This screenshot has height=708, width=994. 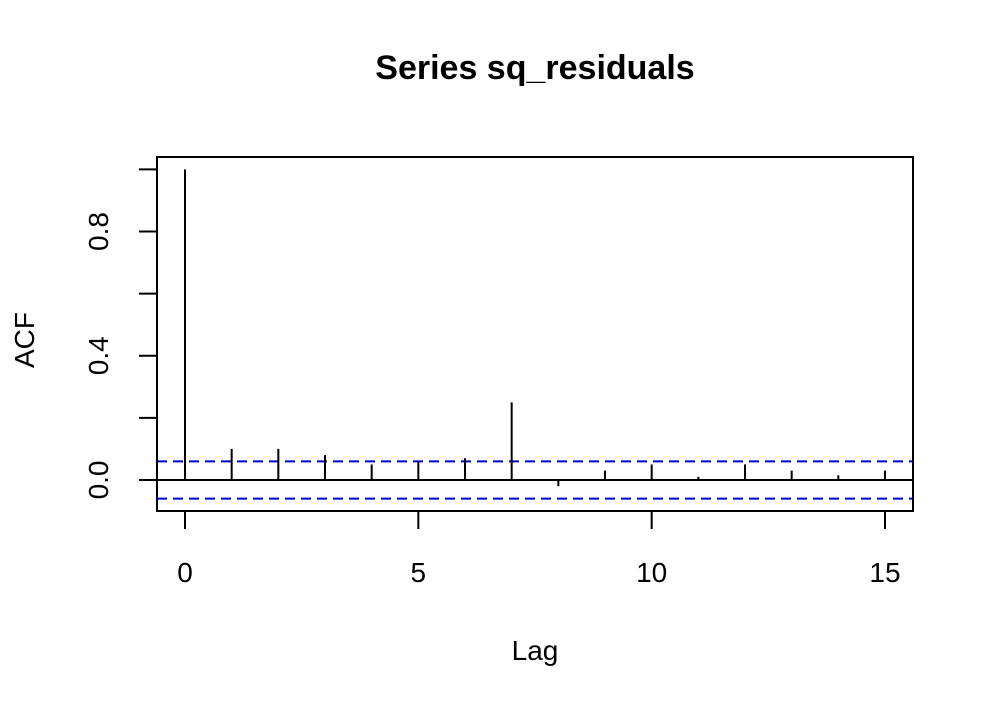 What do you see at coordinates (98, 231) in the screenshot?
I see `y-tick-label: 0.8` at bounding box center [98, 231].